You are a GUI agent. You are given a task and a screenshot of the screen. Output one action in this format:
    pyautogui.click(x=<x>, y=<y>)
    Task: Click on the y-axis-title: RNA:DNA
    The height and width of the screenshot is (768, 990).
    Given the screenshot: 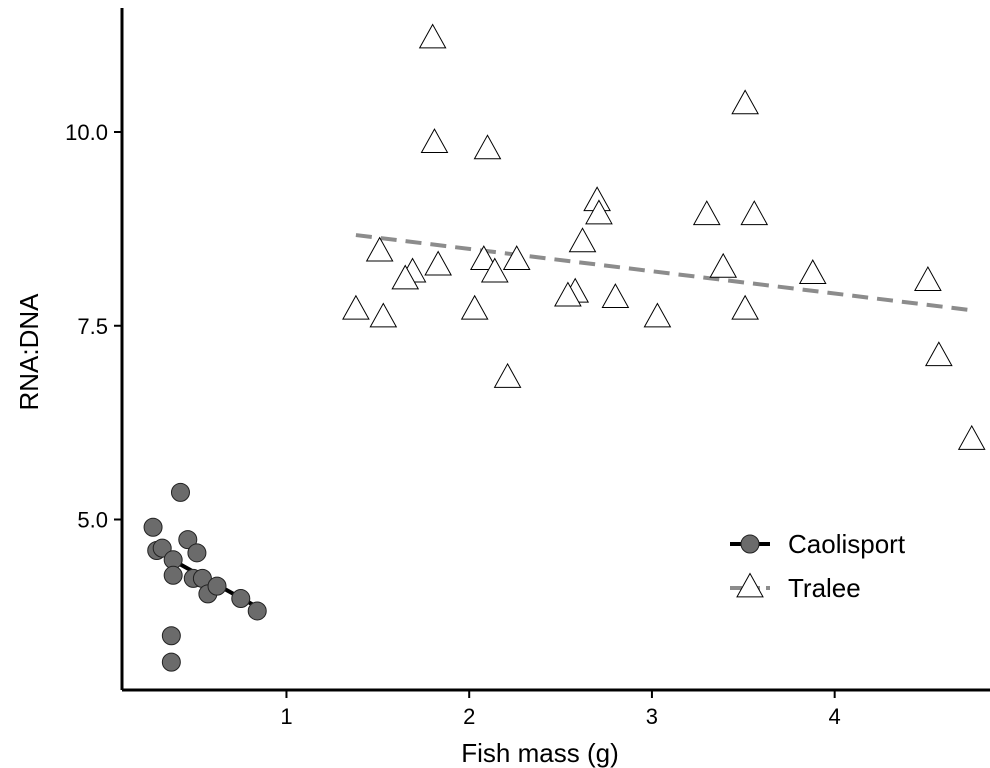 What is the action you would take?
    pyautogui.click(x=29, y=352)
    